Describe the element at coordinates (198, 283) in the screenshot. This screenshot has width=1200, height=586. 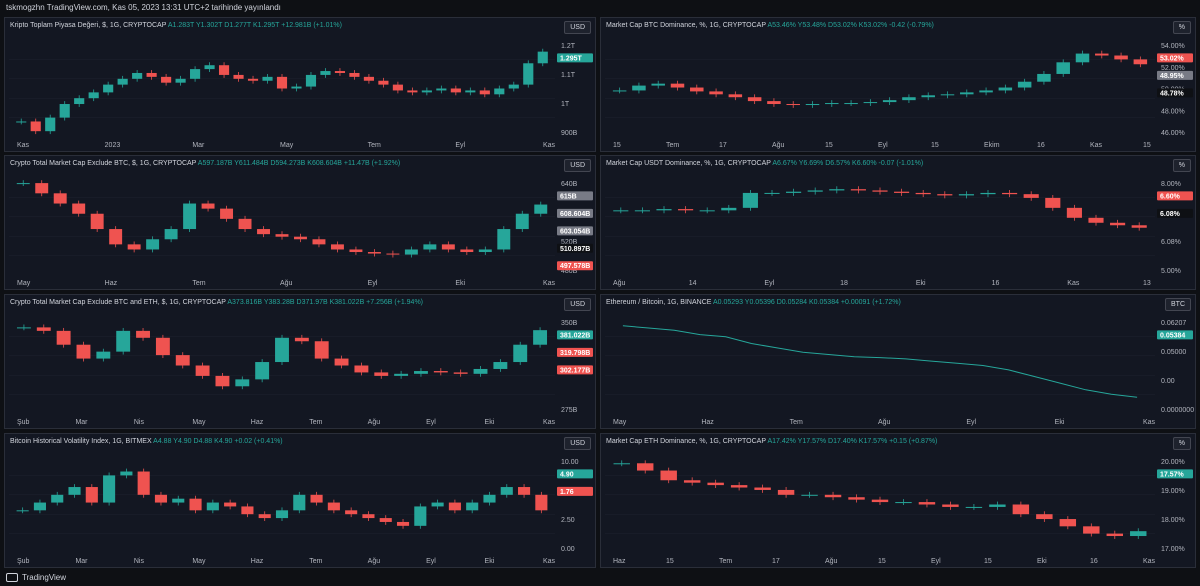
I see `x-tick-label: Tem` at that location.